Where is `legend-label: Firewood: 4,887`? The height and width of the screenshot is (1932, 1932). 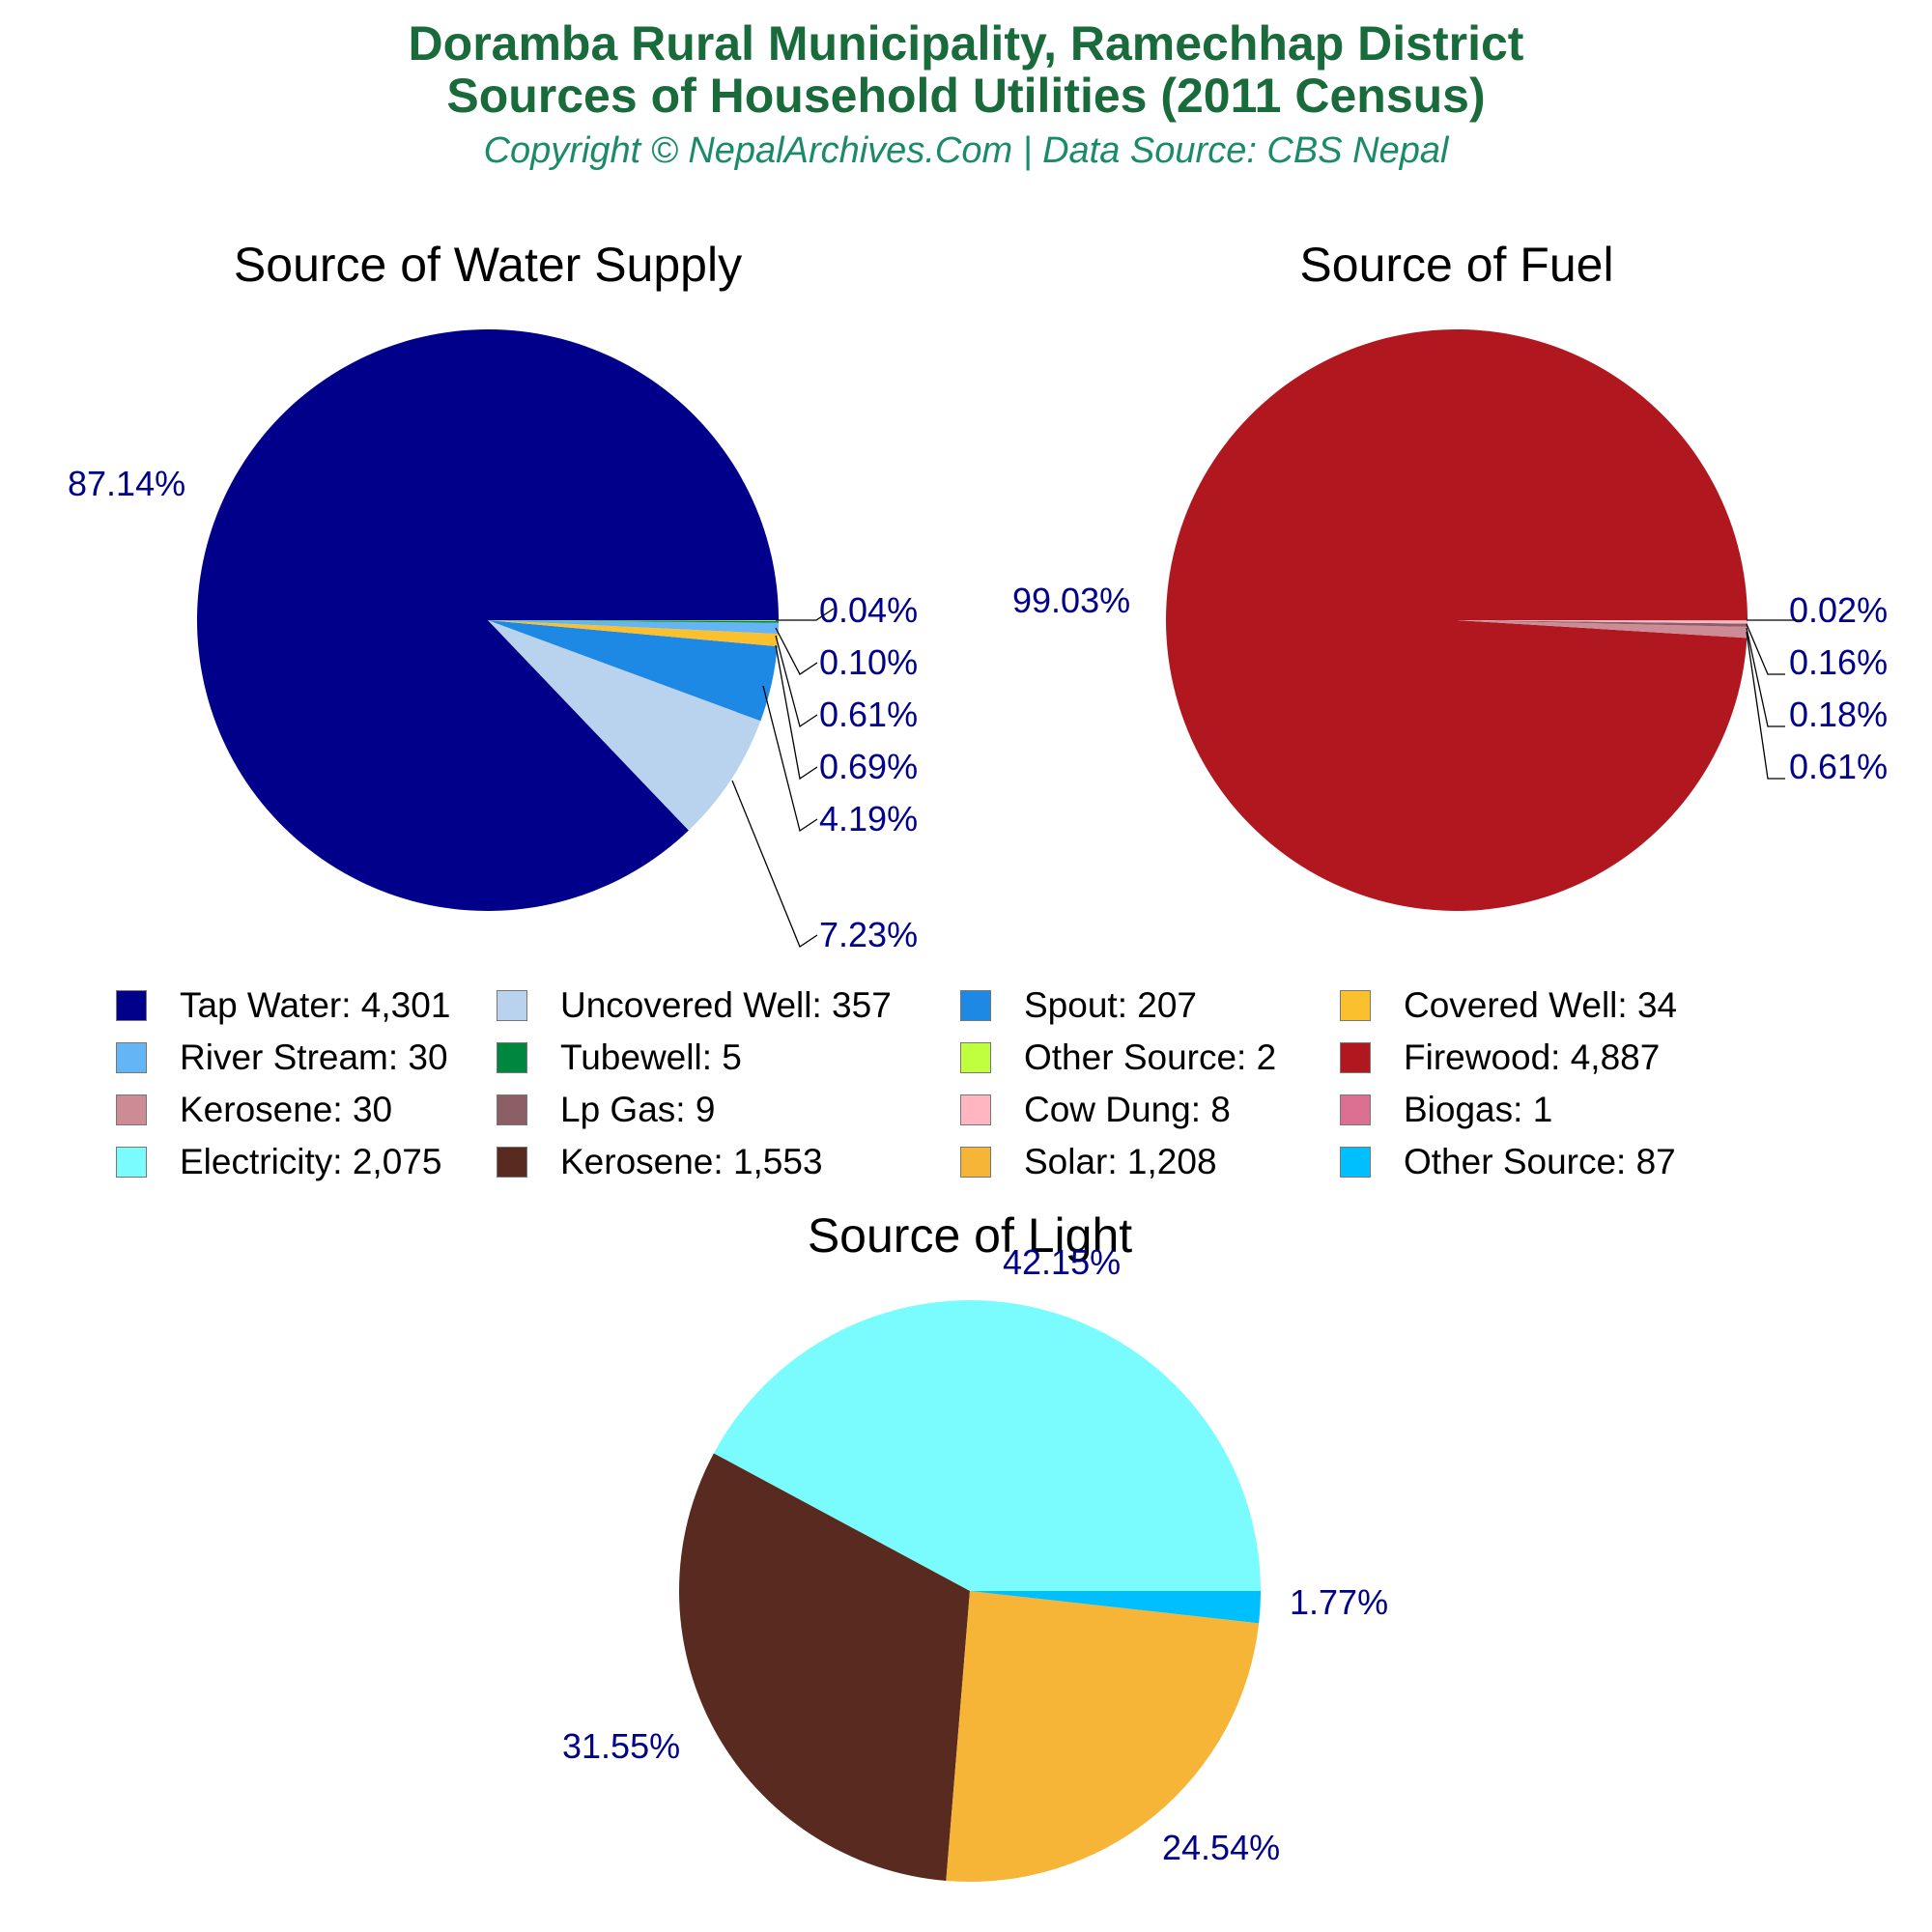 legend-label: Firewood: 4,887 is located at coordinates (1532, 1057).